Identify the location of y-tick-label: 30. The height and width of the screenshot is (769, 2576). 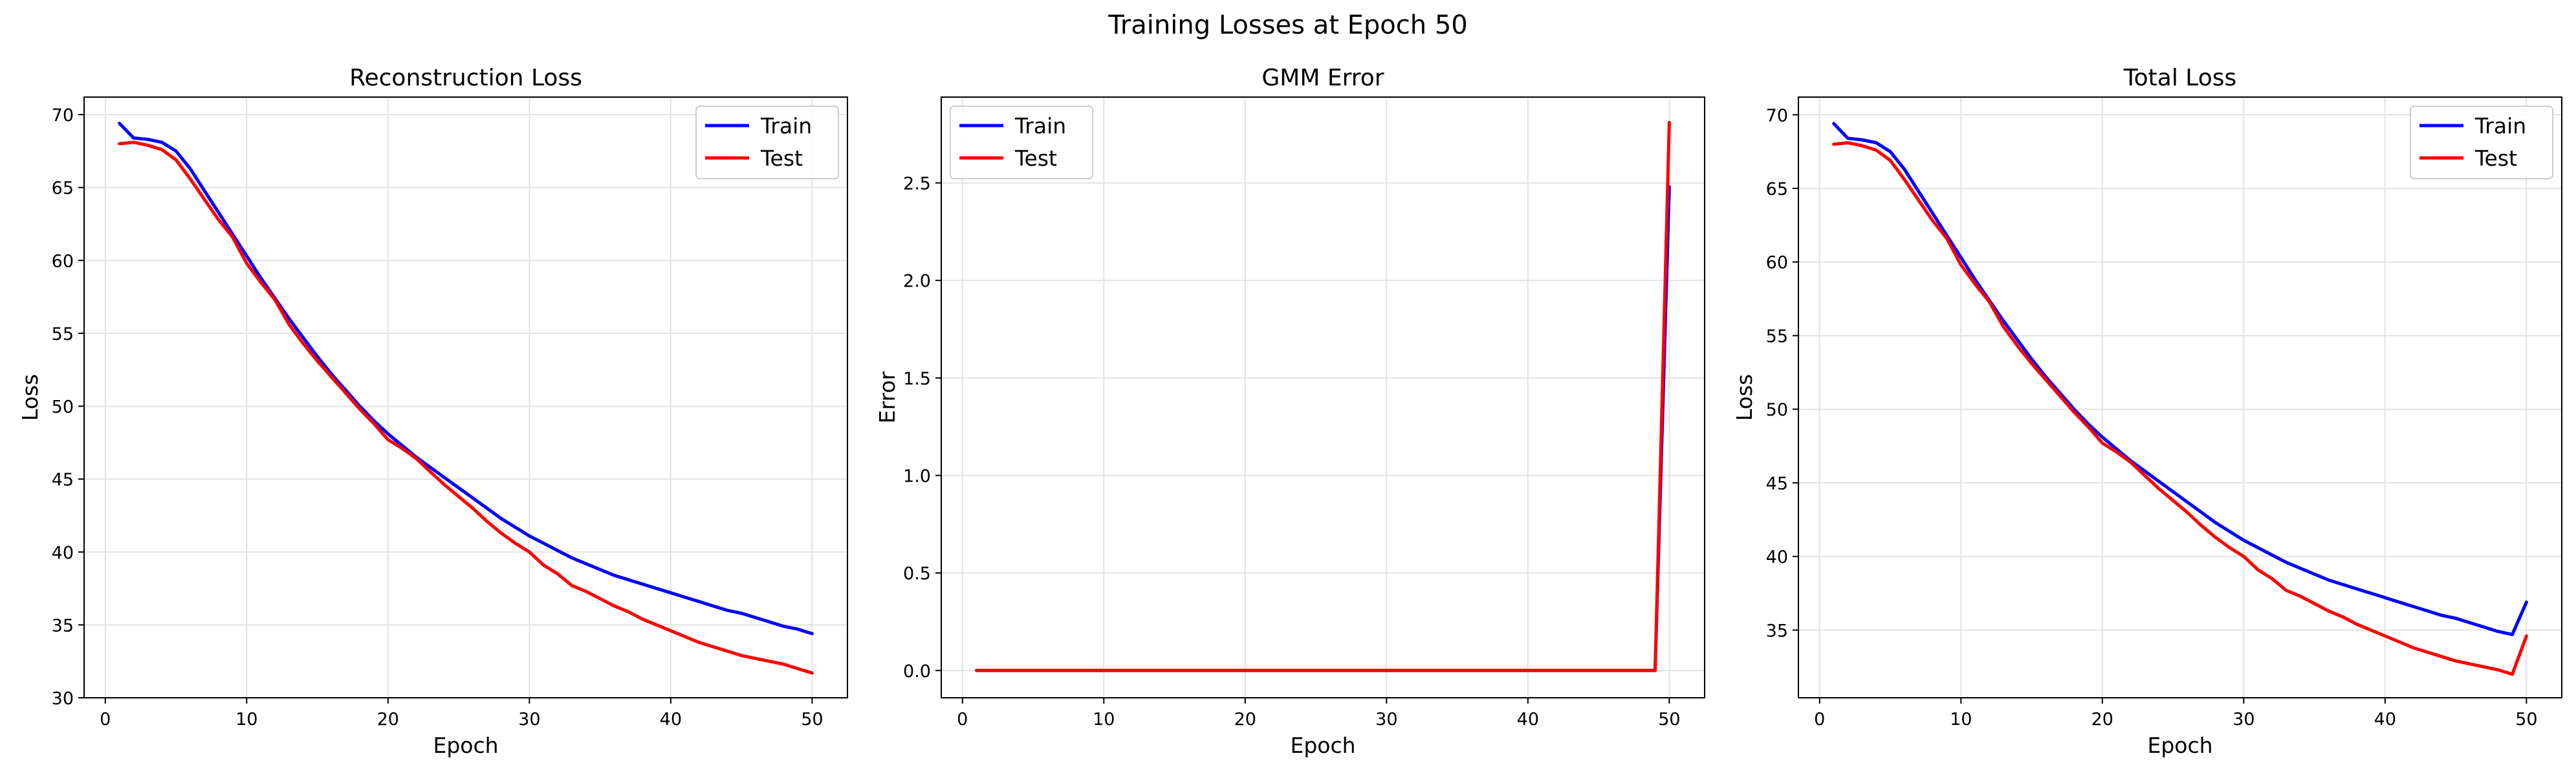
(63, 699).